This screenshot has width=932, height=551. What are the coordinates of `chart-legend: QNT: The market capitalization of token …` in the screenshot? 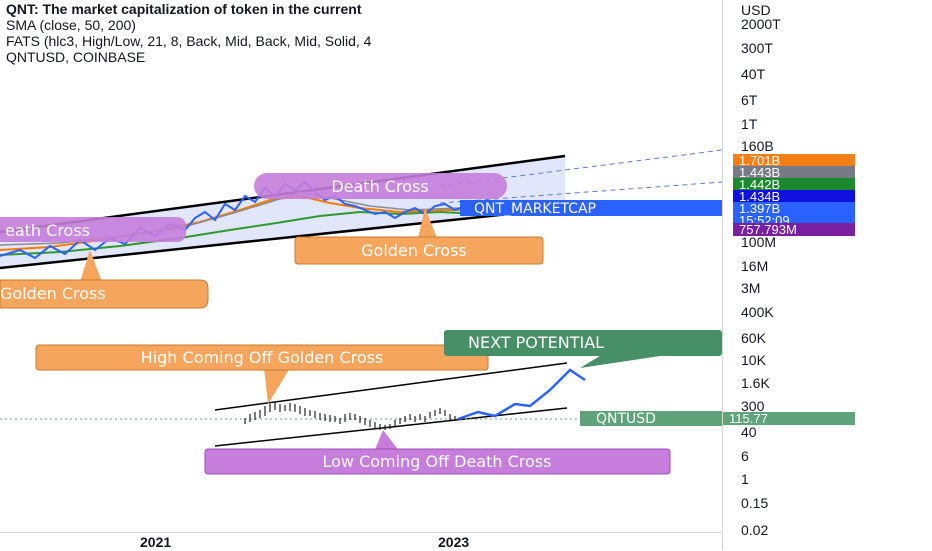 It's located at (188, 33).